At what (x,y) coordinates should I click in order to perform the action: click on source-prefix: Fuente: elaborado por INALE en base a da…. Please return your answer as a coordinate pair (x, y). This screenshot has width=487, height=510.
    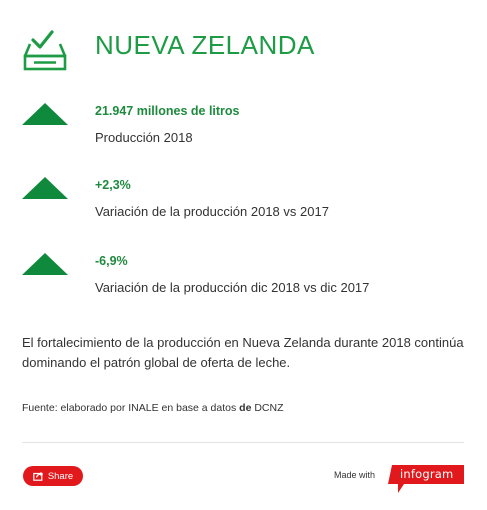
    Looking at the image, I should click on (131, 408).